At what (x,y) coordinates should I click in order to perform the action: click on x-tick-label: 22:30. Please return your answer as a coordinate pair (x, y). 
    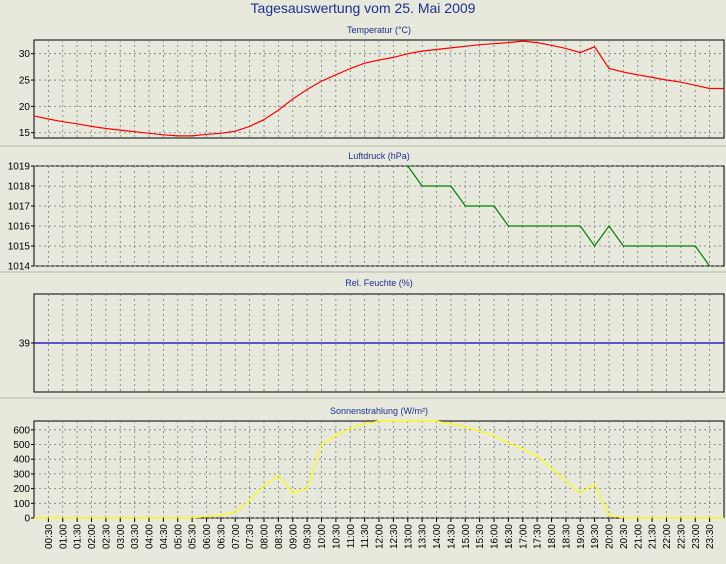
    Looking at the image, I should click on (681, 536).